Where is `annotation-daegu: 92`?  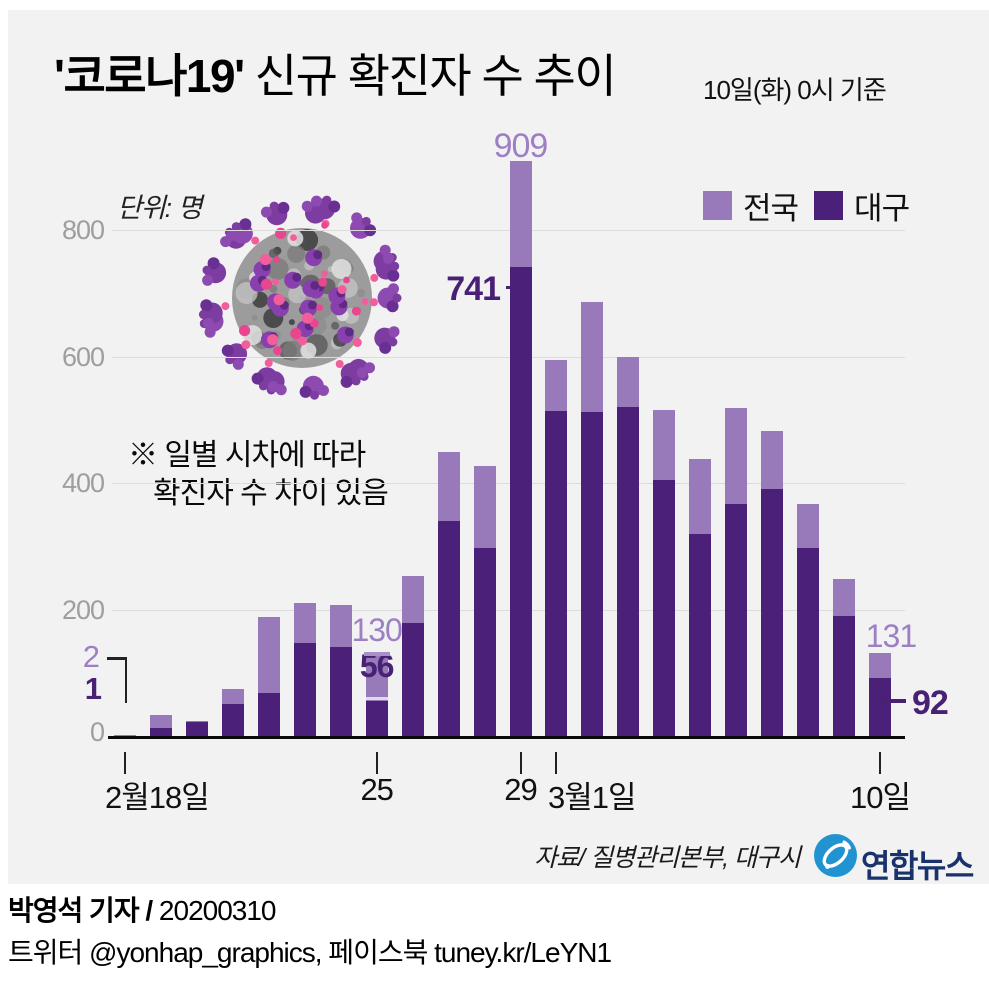
annotation-daegu: 92 is located at coordinates (930, 703).